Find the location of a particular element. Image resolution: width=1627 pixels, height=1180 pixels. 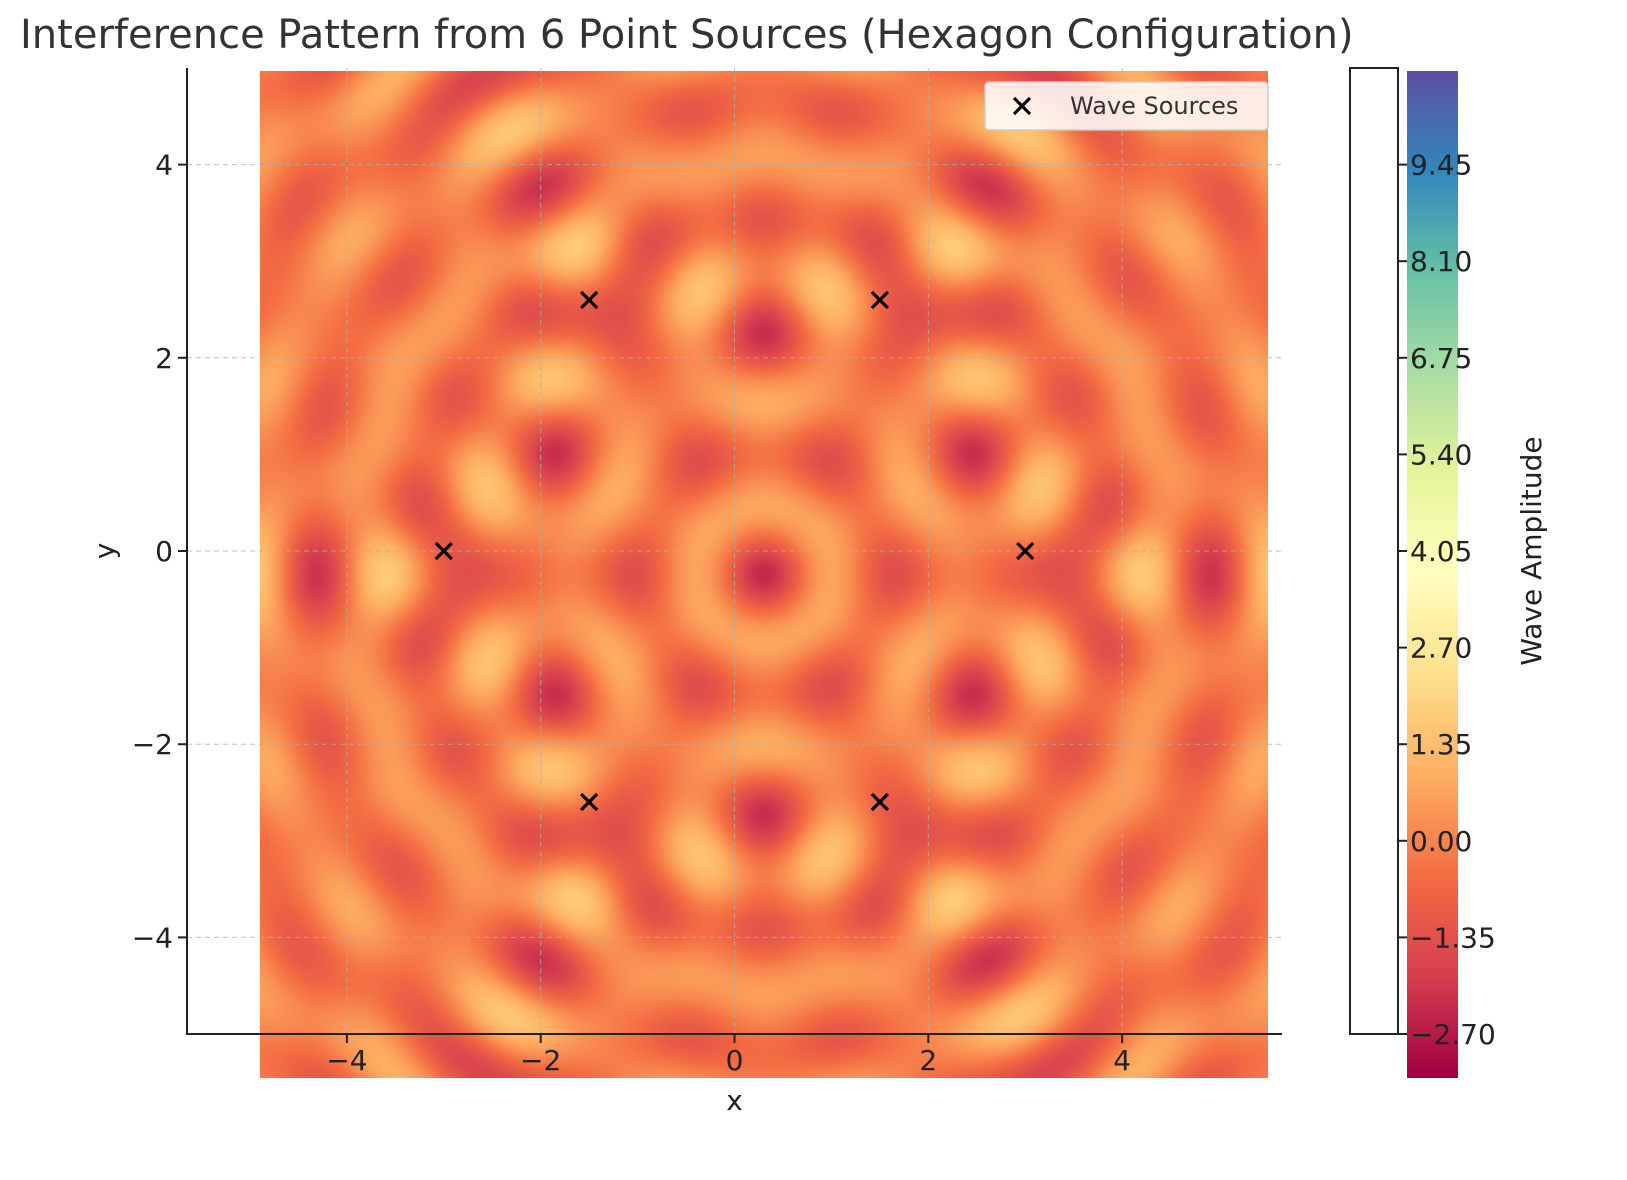

x-axis-label: x is located at coordinates (734, 1100).